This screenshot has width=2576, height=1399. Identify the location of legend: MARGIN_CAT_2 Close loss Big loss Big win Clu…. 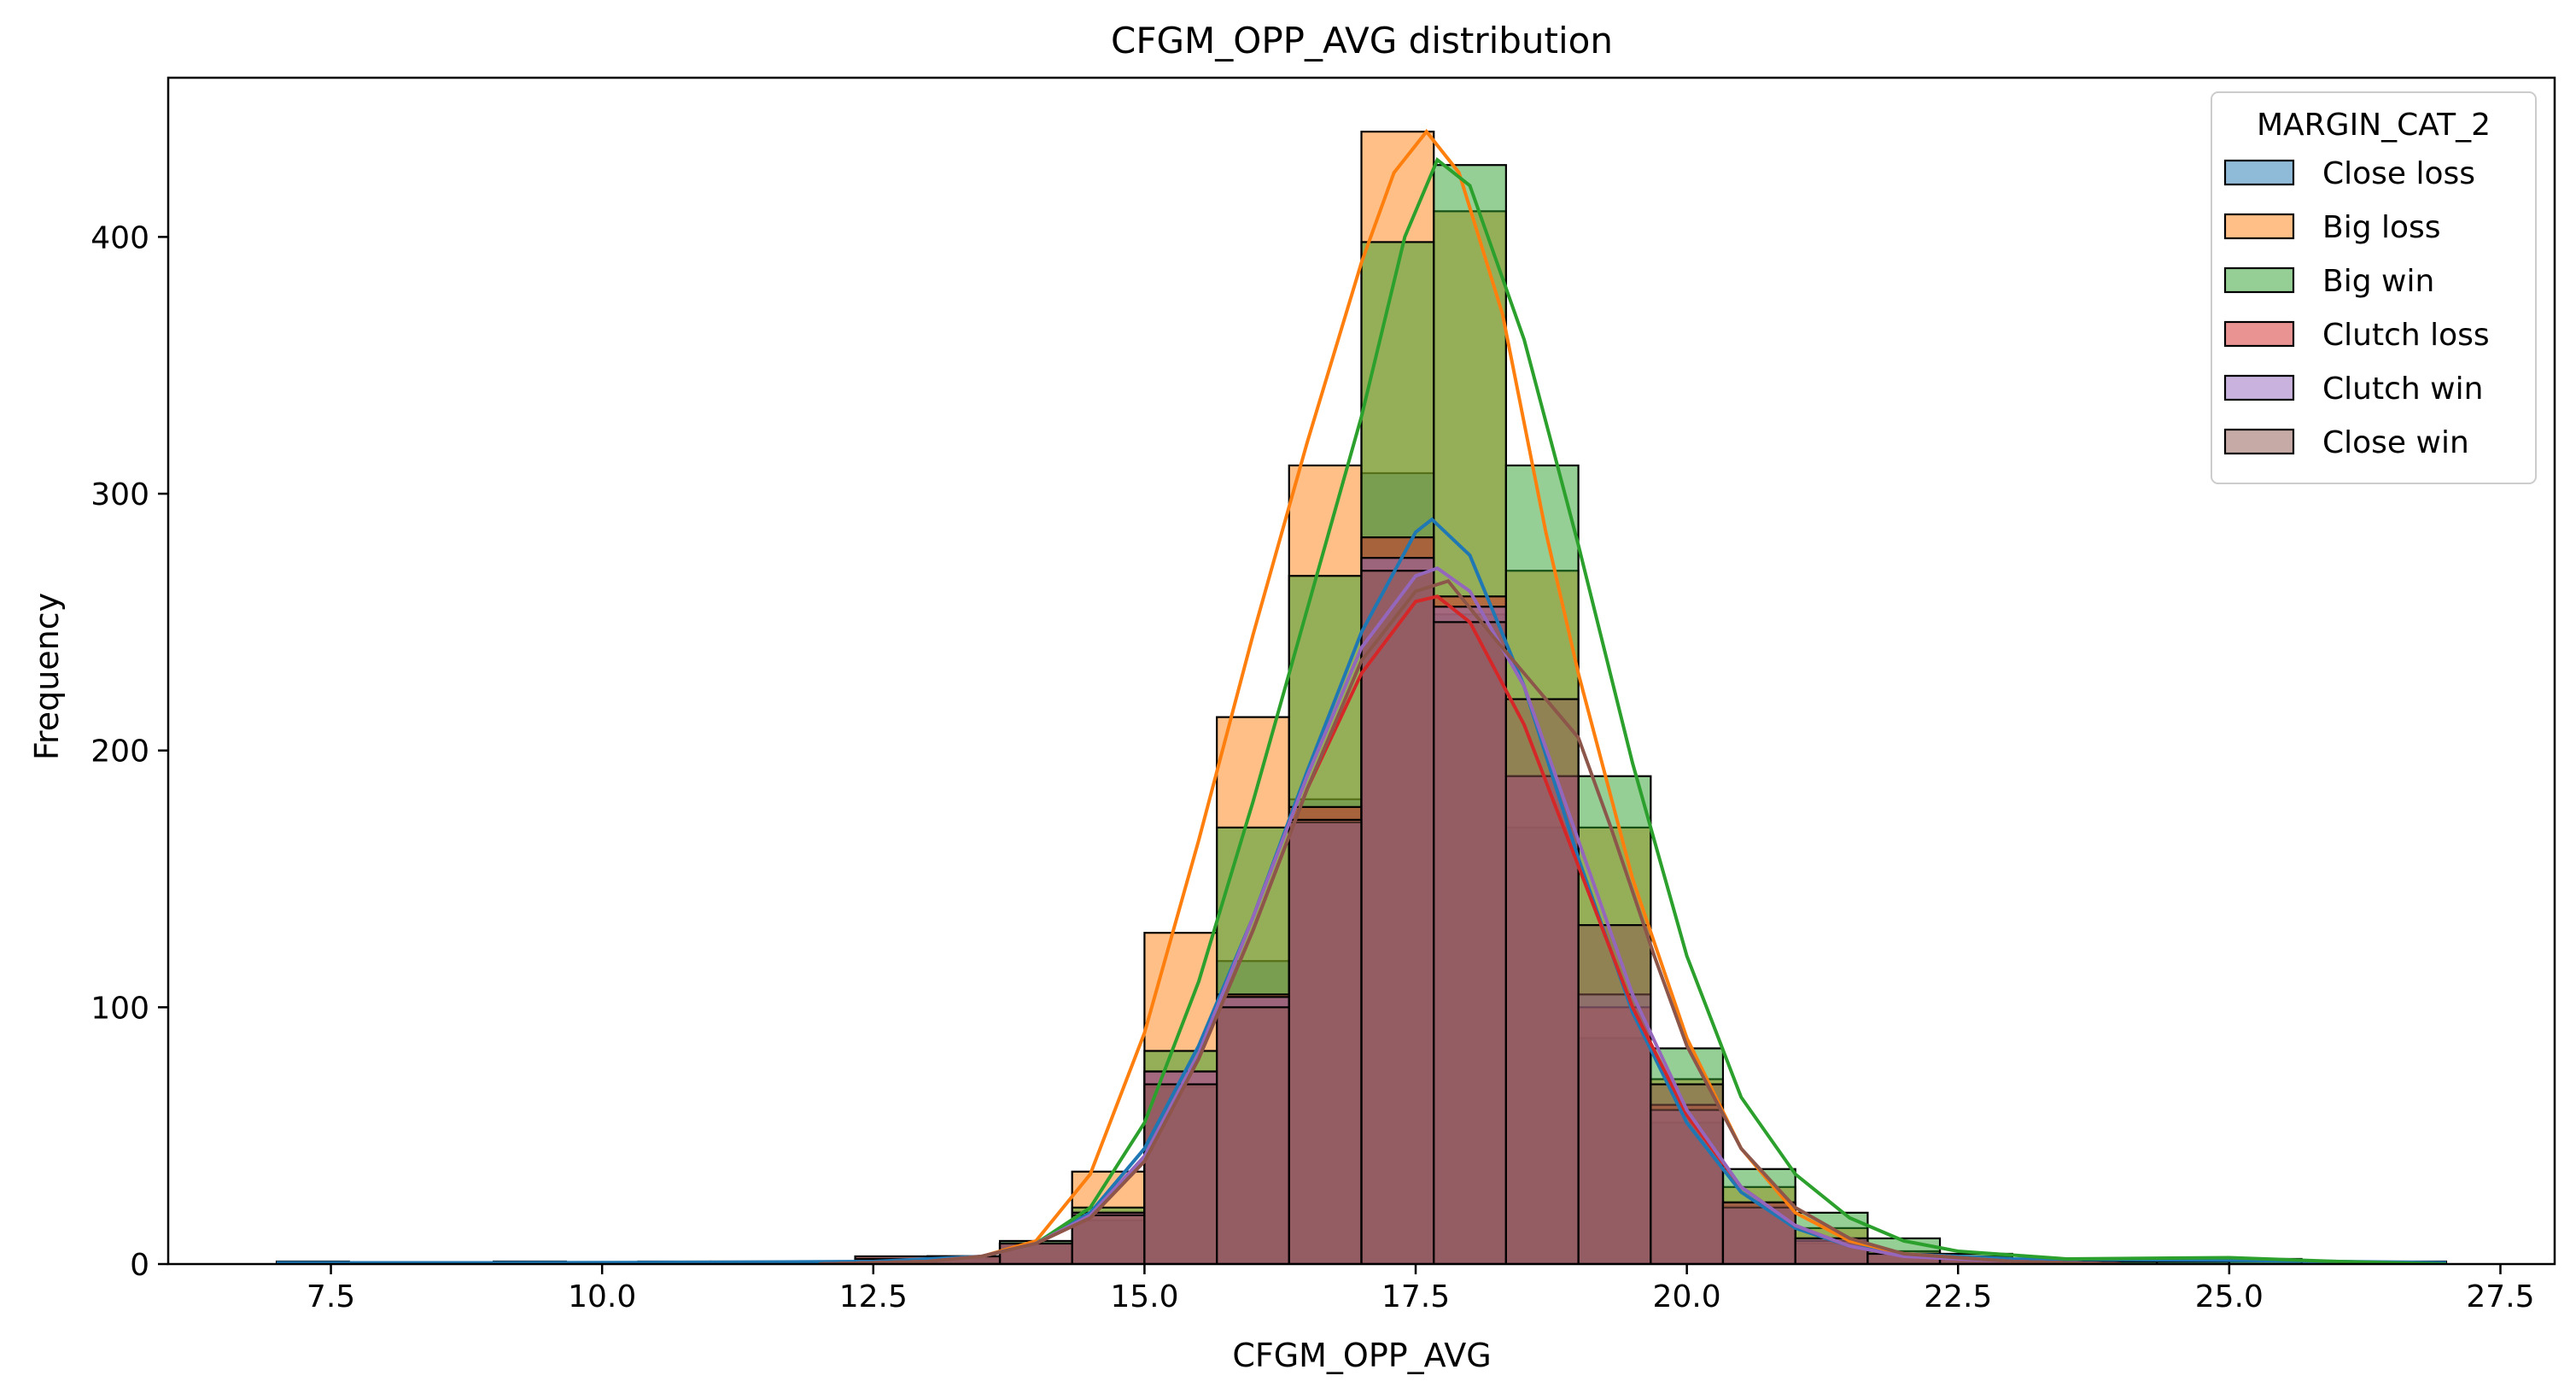
(2374, 288).